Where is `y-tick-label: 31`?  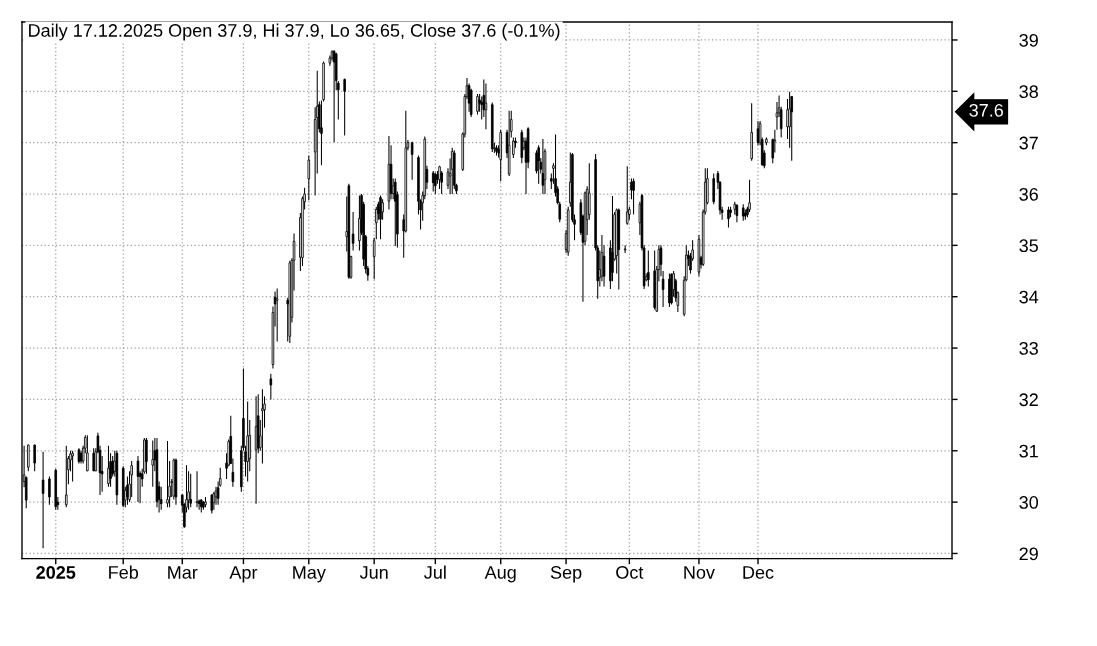 y-tick-label: 31 is located at coordinates (1028, 451).